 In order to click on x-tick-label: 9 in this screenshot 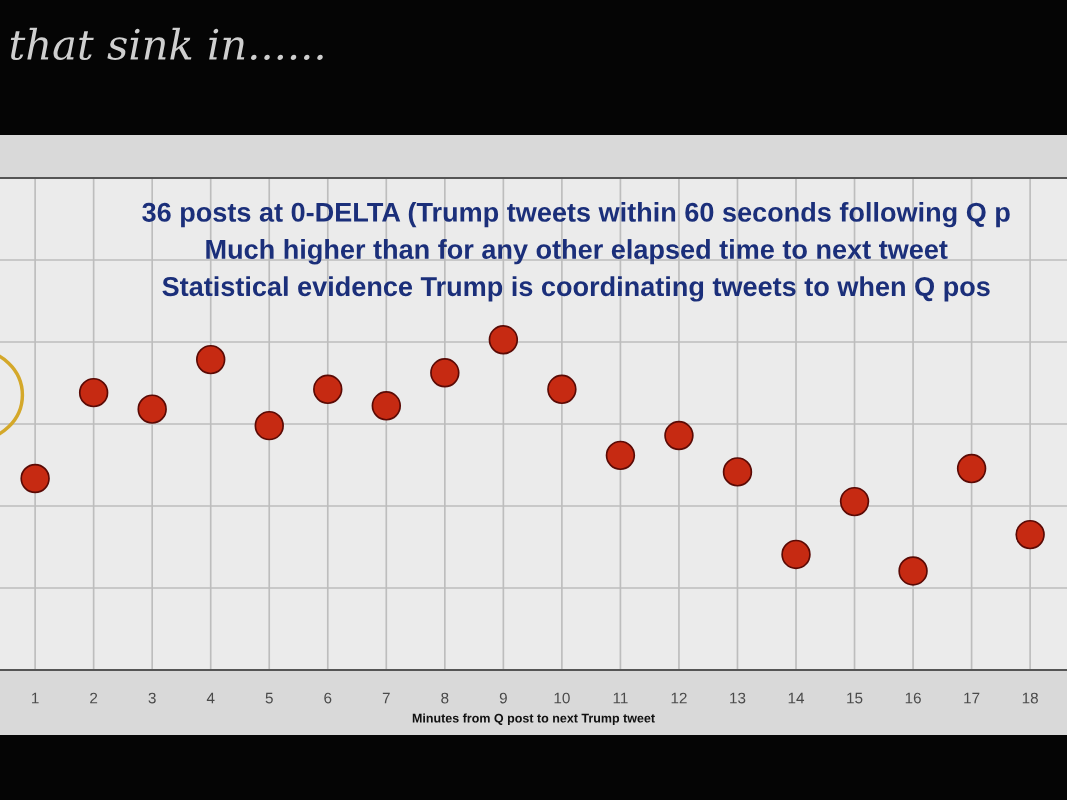, I will do `click(503, 698)`.